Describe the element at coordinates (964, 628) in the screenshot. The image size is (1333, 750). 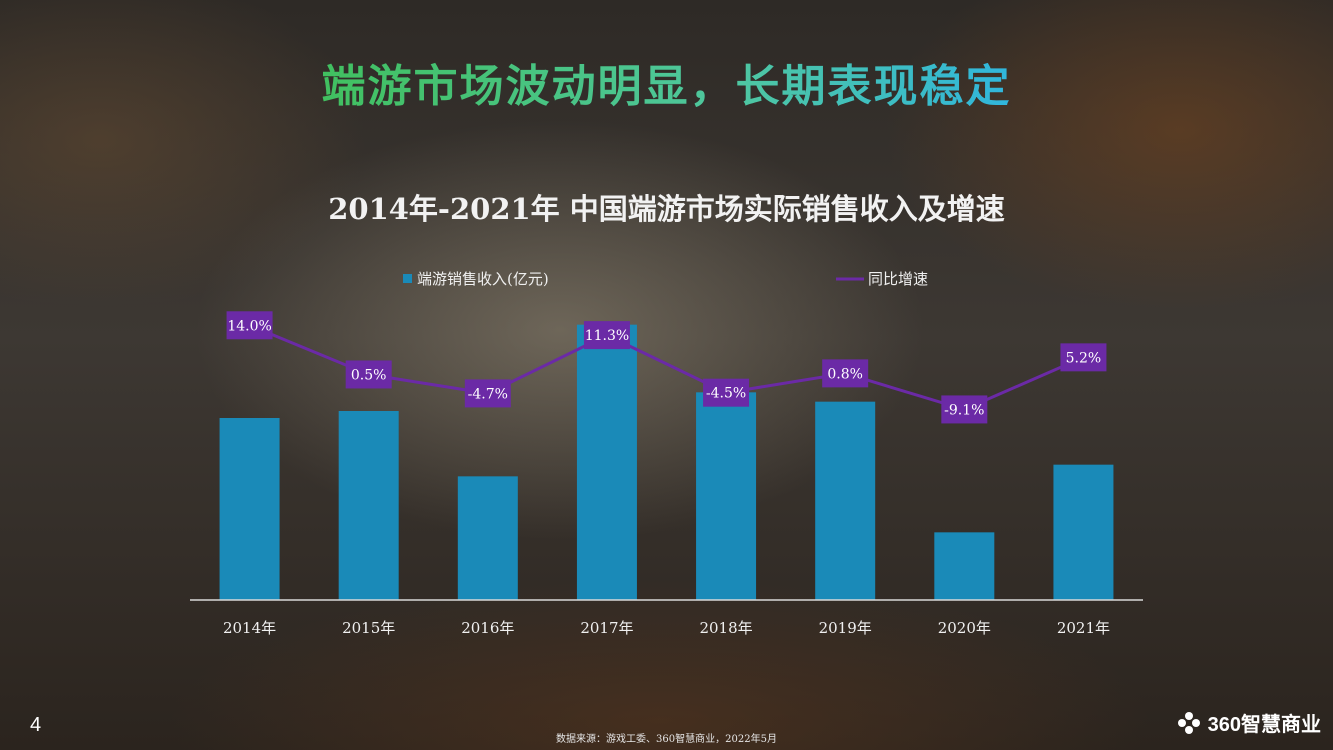
I see `x-tick-label: 2020年` at that location.